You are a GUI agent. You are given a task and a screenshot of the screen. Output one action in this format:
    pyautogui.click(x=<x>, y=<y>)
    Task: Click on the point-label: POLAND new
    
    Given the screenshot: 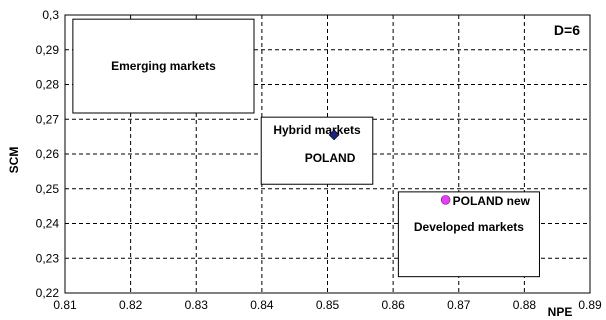 What is the action you would take?
    pyautogui.click(x=492, y=201)
    